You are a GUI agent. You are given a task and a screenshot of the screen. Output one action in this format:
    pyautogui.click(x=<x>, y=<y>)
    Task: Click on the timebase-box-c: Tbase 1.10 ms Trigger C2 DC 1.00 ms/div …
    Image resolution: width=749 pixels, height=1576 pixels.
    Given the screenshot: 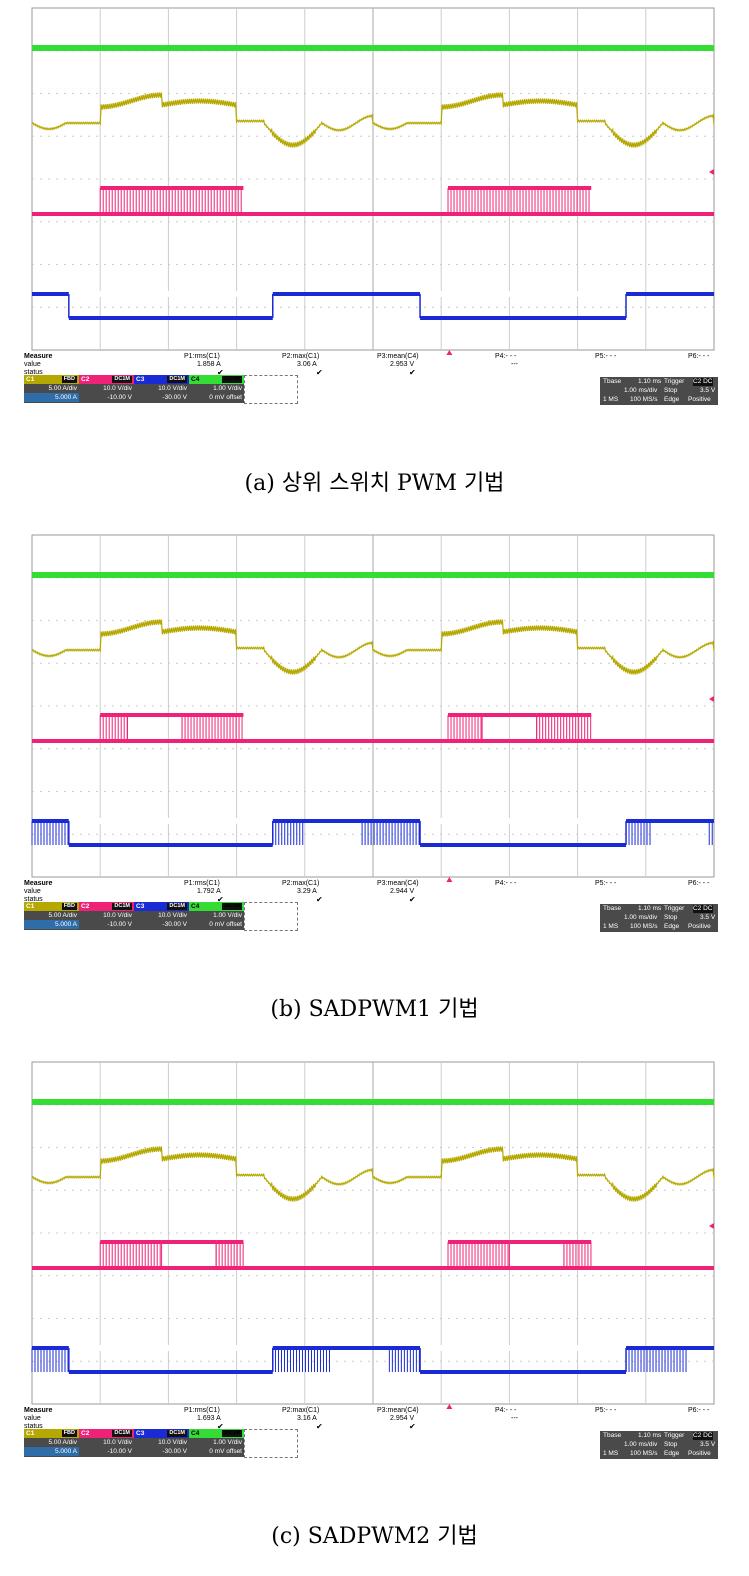 What is the action you would take?
    pyautogui.click(x=659, y=1445)
    